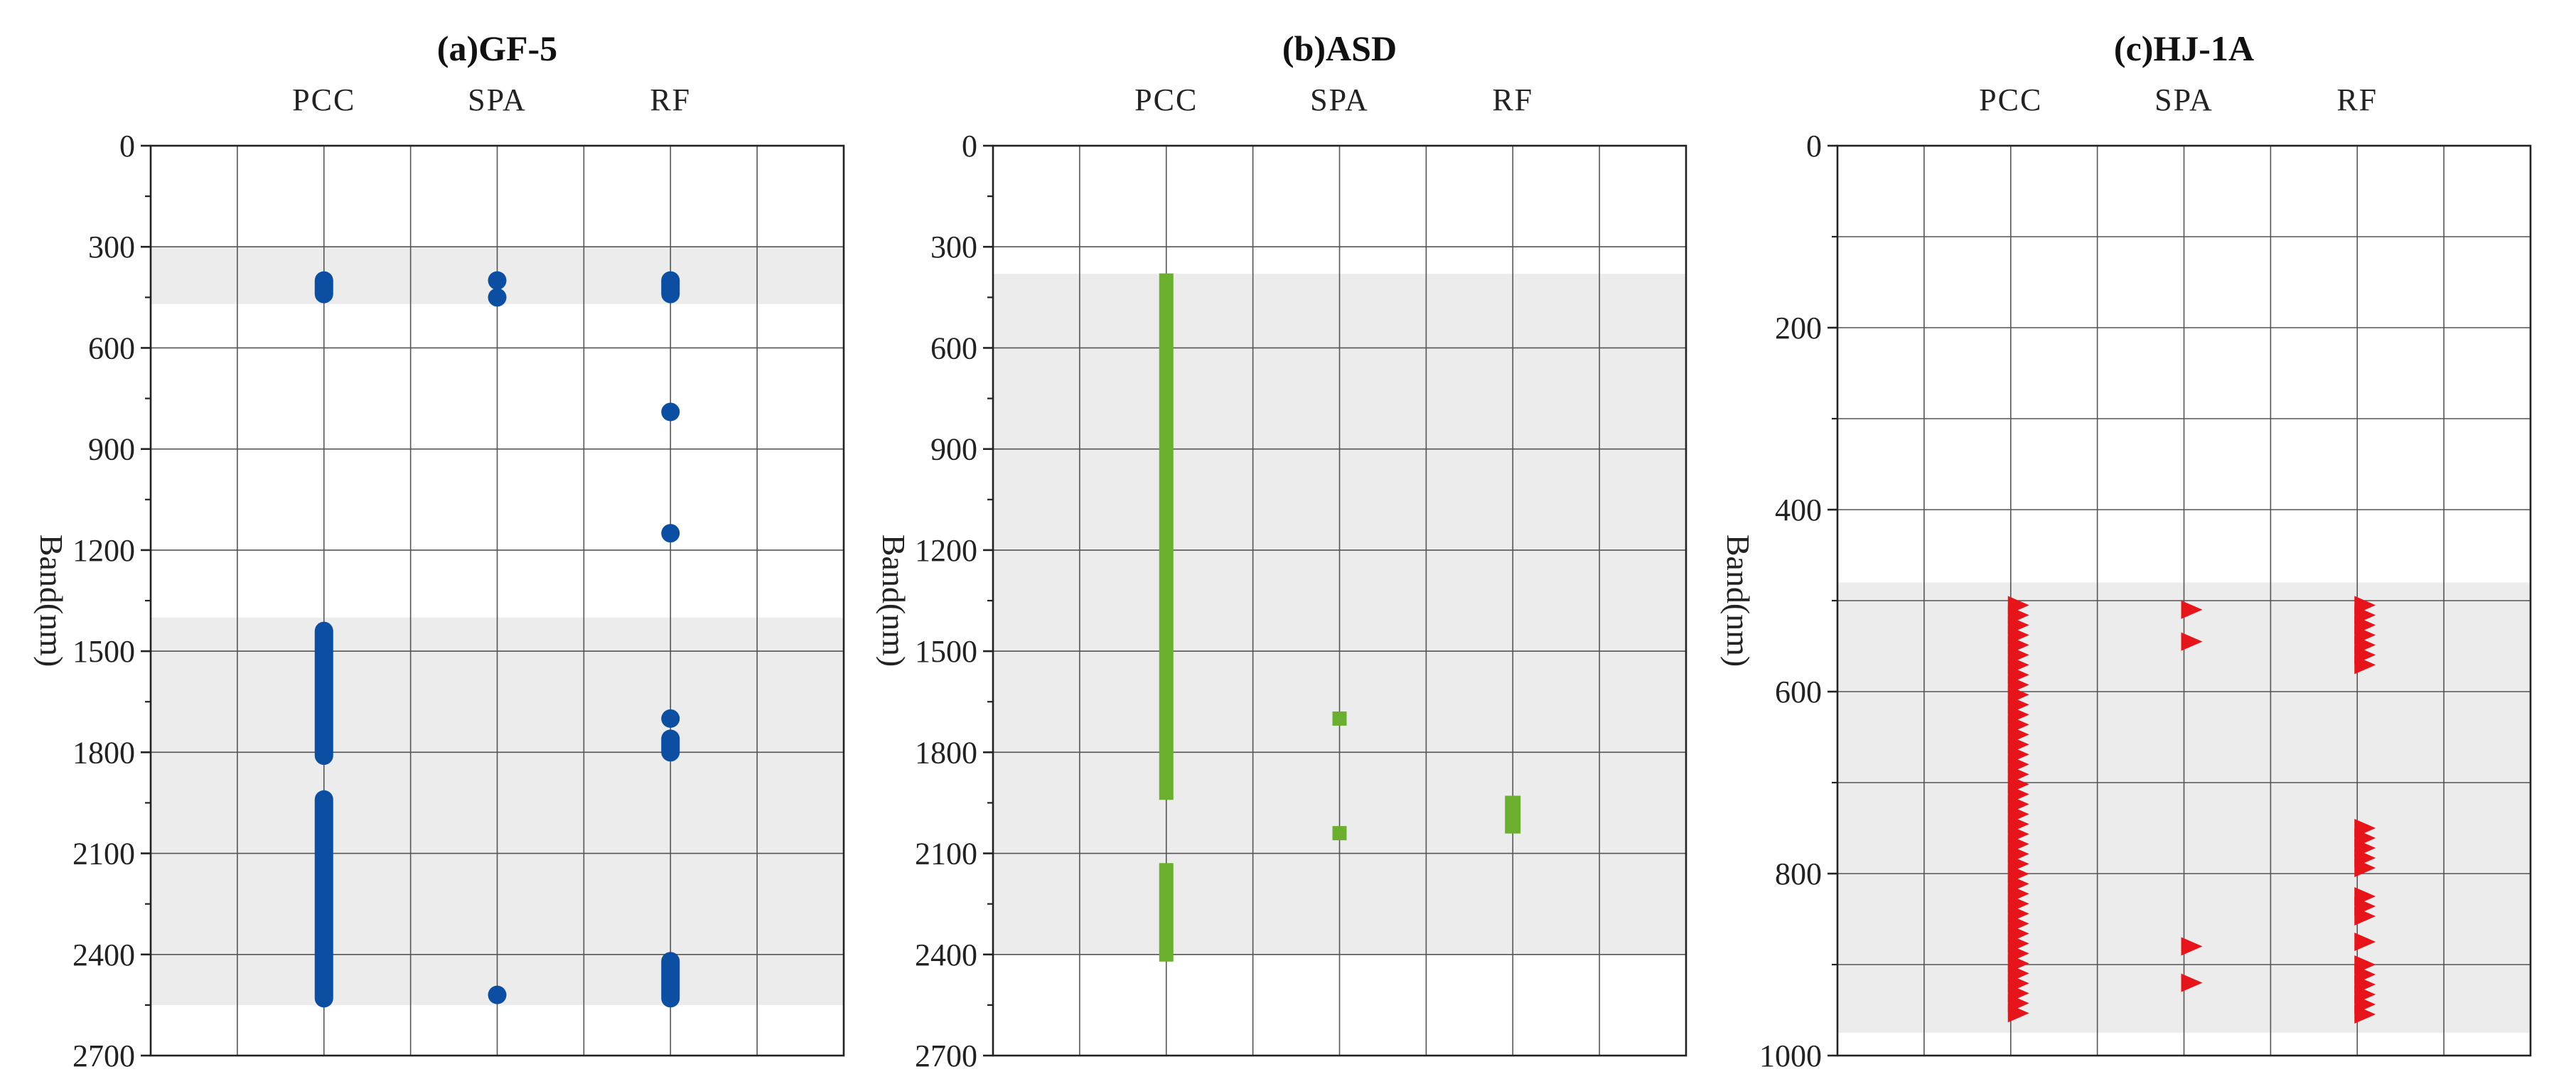  I want to click on chart-title: (c)HJ-1A, so click(2184, 48).